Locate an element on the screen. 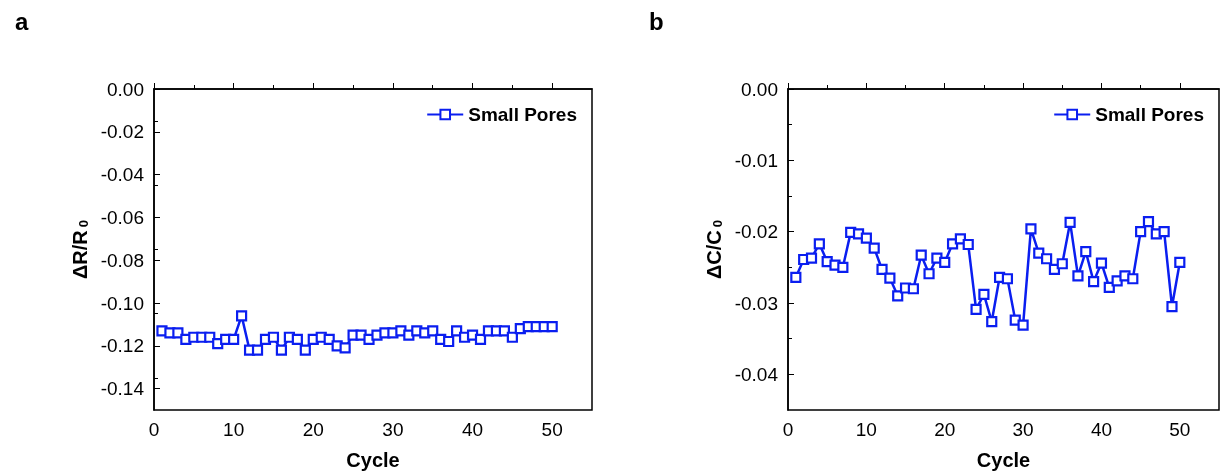 The height and width of the screenshot is (475, 1222). y-tick-label: -0.12 is located at coordinates (122, 346).